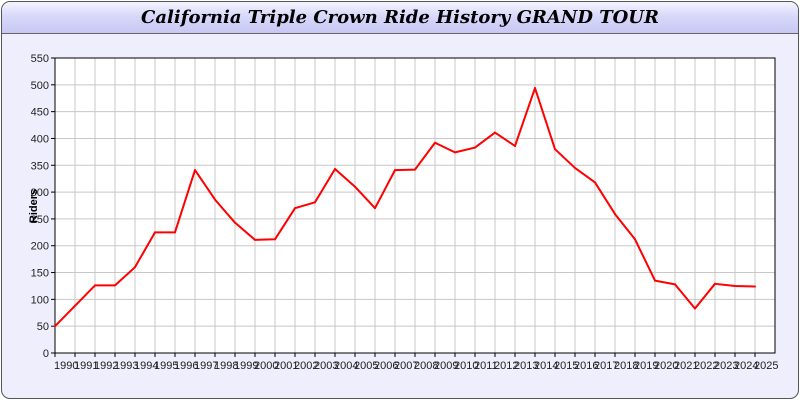 The image size is (800, 400). Describe the element at coordinates (306, 366) in the screenshot. I see `x-tick-label: 2002` at that location.